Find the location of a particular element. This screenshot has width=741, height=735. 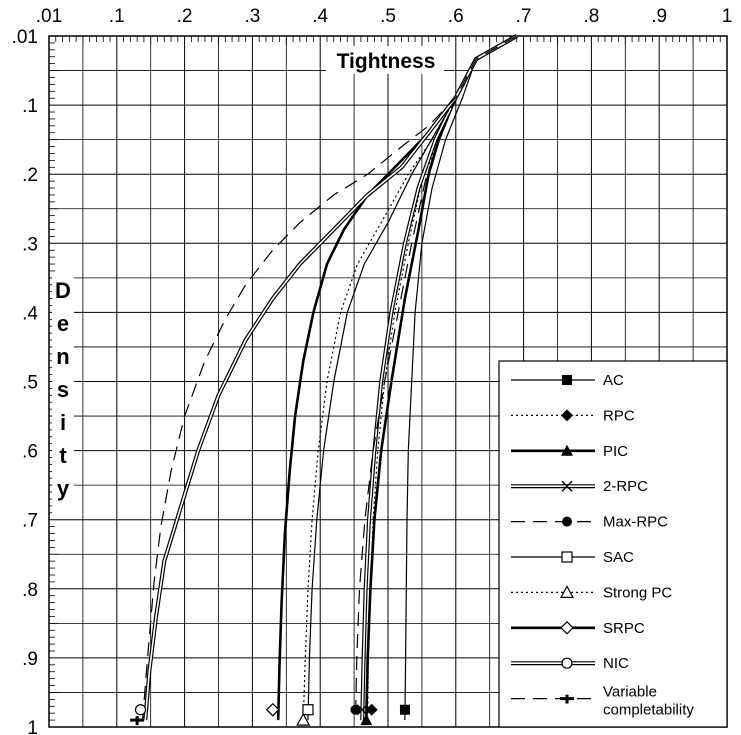

series-marker-ac is located at coordinates (404, 709).